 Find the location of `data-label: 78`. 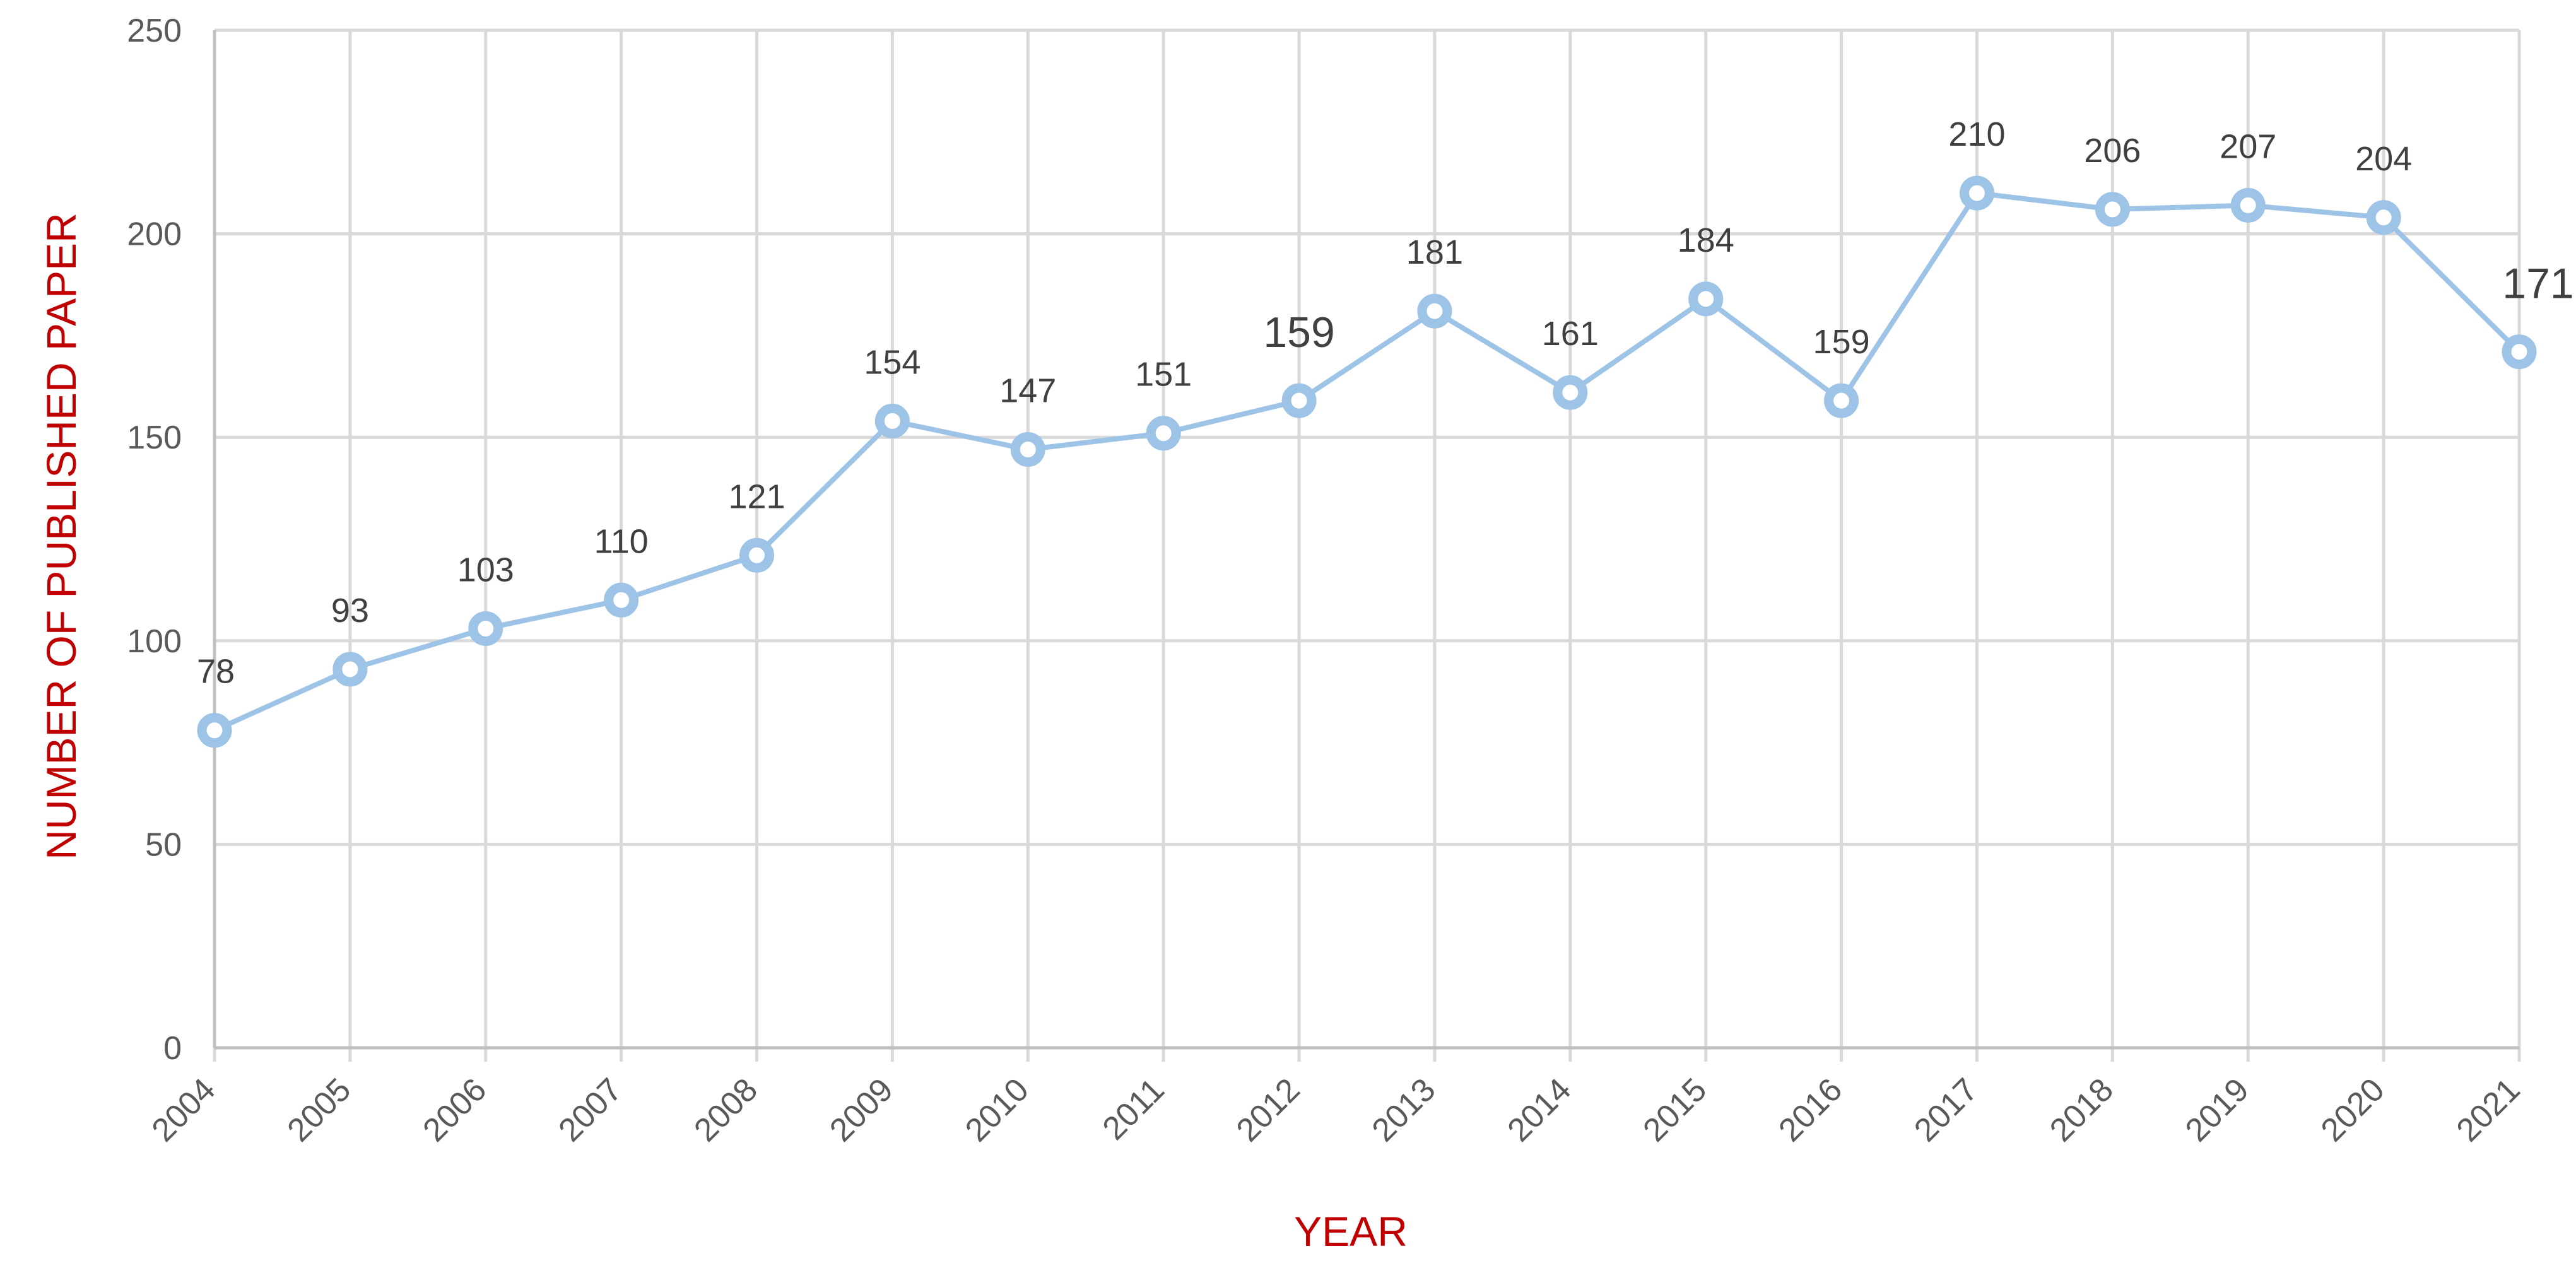

data-label: 78 is located at coordinates (216, 672).